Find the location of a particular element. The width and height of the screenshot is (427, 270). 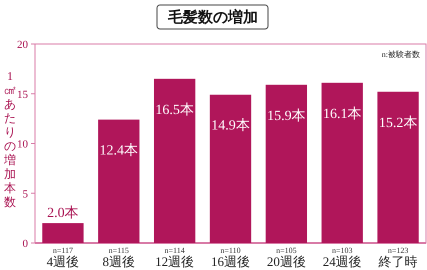

text: n=115 is located at coordinates (118, 250).